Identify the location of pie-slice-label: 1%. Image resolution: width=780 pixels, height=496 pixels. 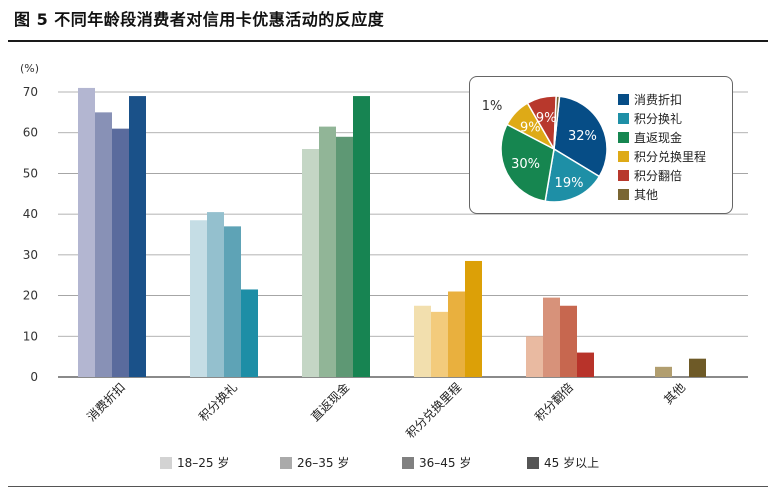
(492, 106).